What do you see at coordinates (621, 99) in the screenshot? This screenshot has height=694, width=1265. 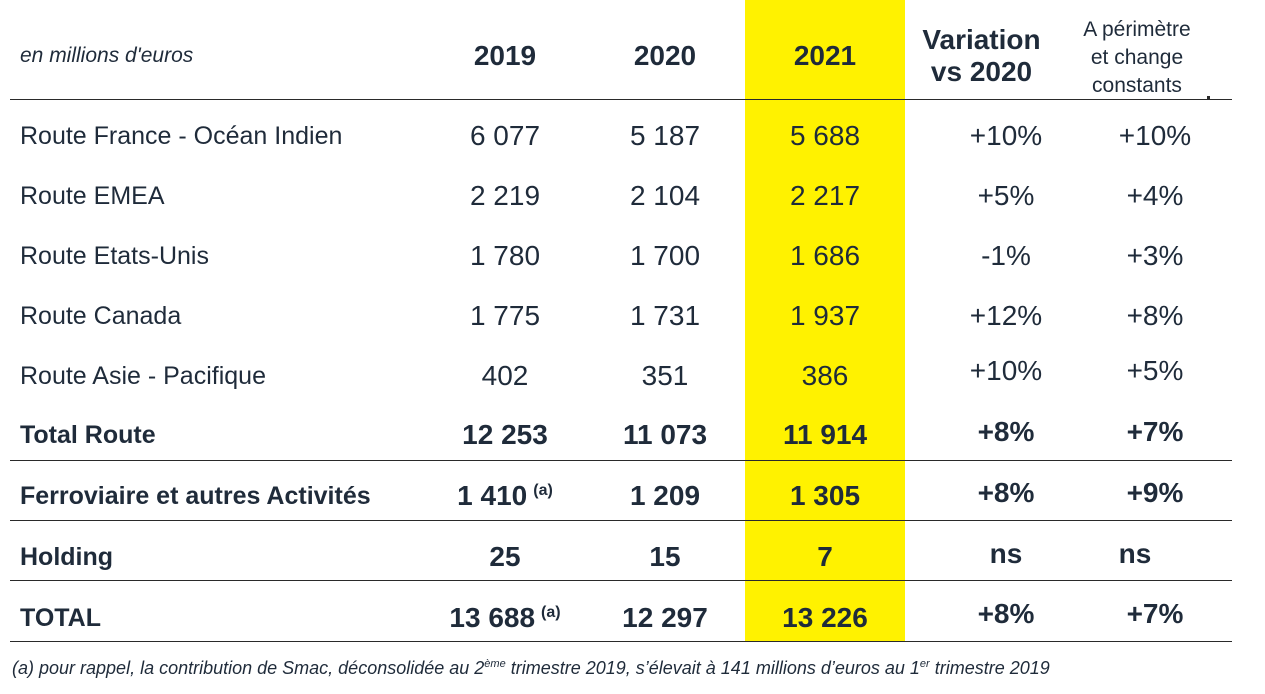 I see `header-divider` at bounding box center [621, 99].